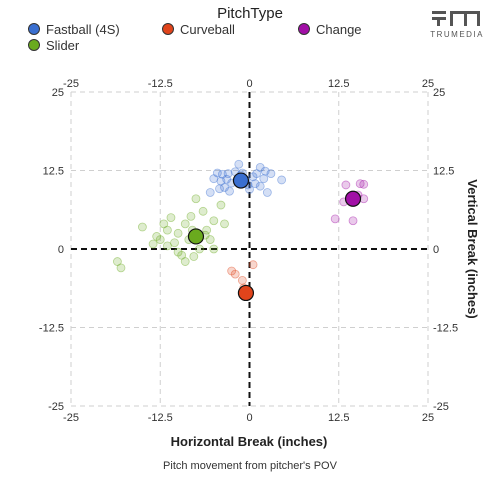 The image size is (500, 500). I want to click on legend-title: PitchType, so click(250, 13).